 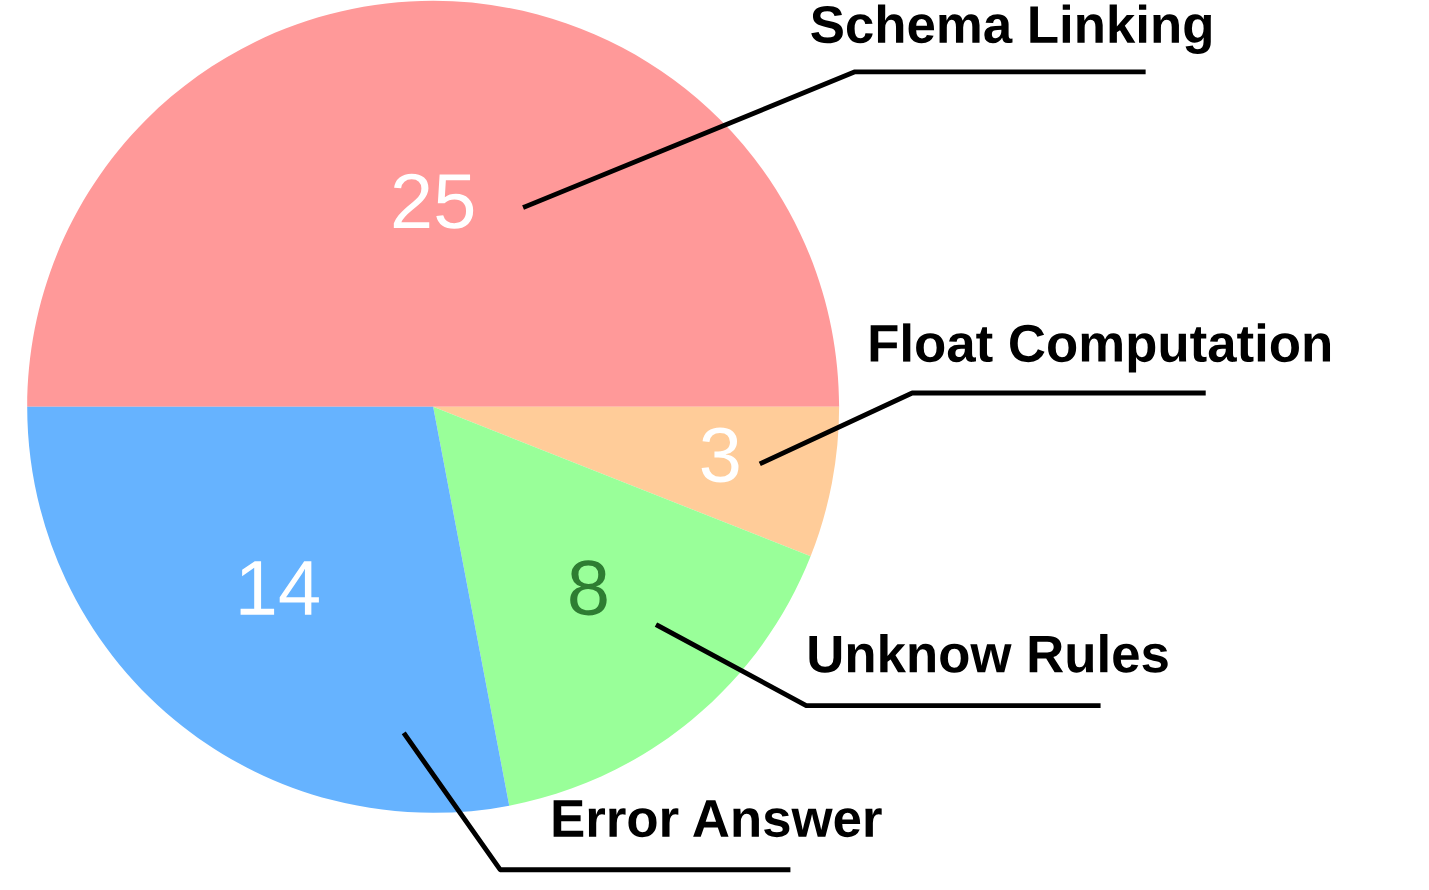 I want to click on data-label: 14, so click(x=279, y=588).